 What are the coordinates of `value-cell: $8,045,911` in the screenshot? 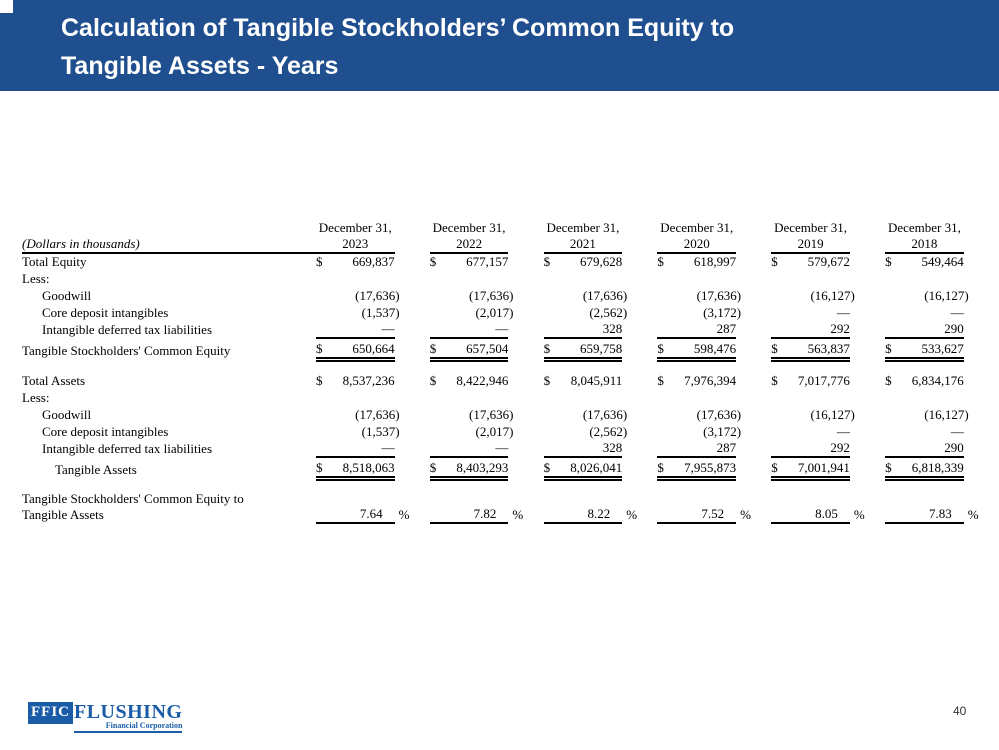 It's located at (583, 380).